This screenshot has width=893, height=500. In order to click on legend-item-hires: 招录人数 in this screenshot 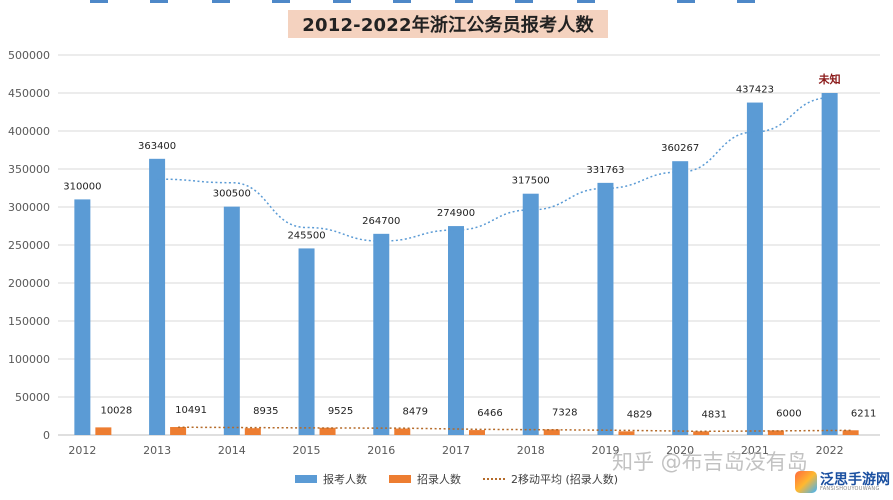, I will do `click(425, 479)`.